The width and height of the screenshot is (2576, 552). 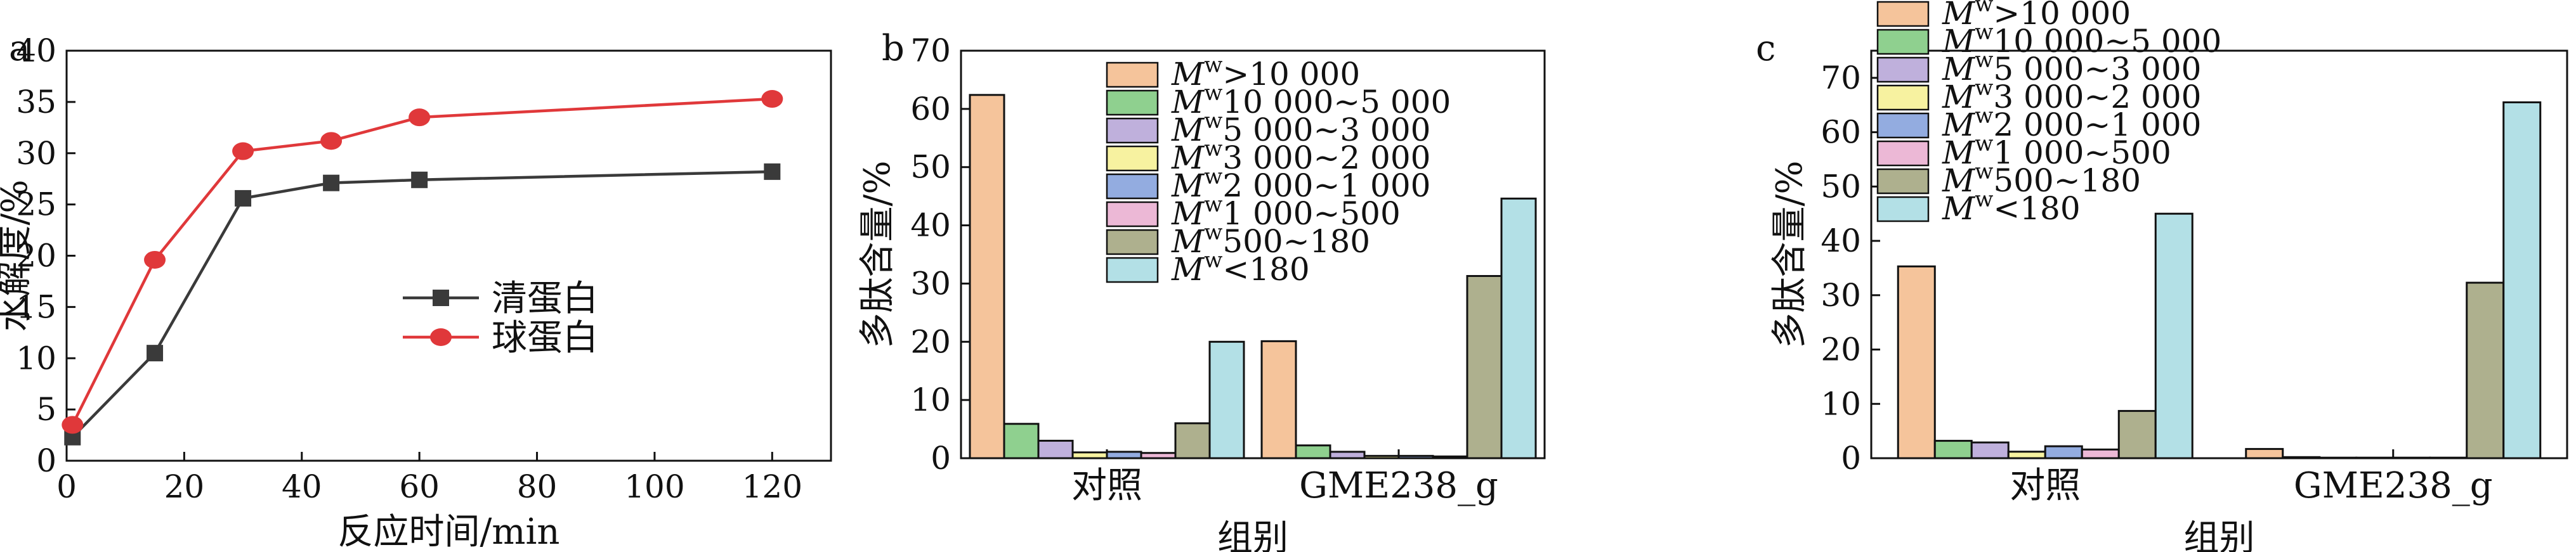 I want to click on legend-marker-square, so click(x=441, y=298).